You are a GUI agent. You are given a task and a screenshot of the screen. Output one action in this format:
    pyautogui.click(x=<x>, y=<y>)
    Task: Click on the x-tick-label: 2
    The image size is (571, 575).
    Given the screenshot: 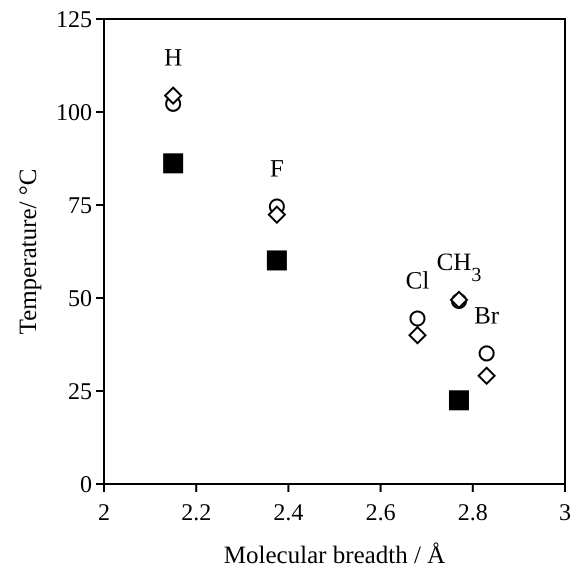 What is the action you would take?
    pyautogui.click(x=104, y=513)
    